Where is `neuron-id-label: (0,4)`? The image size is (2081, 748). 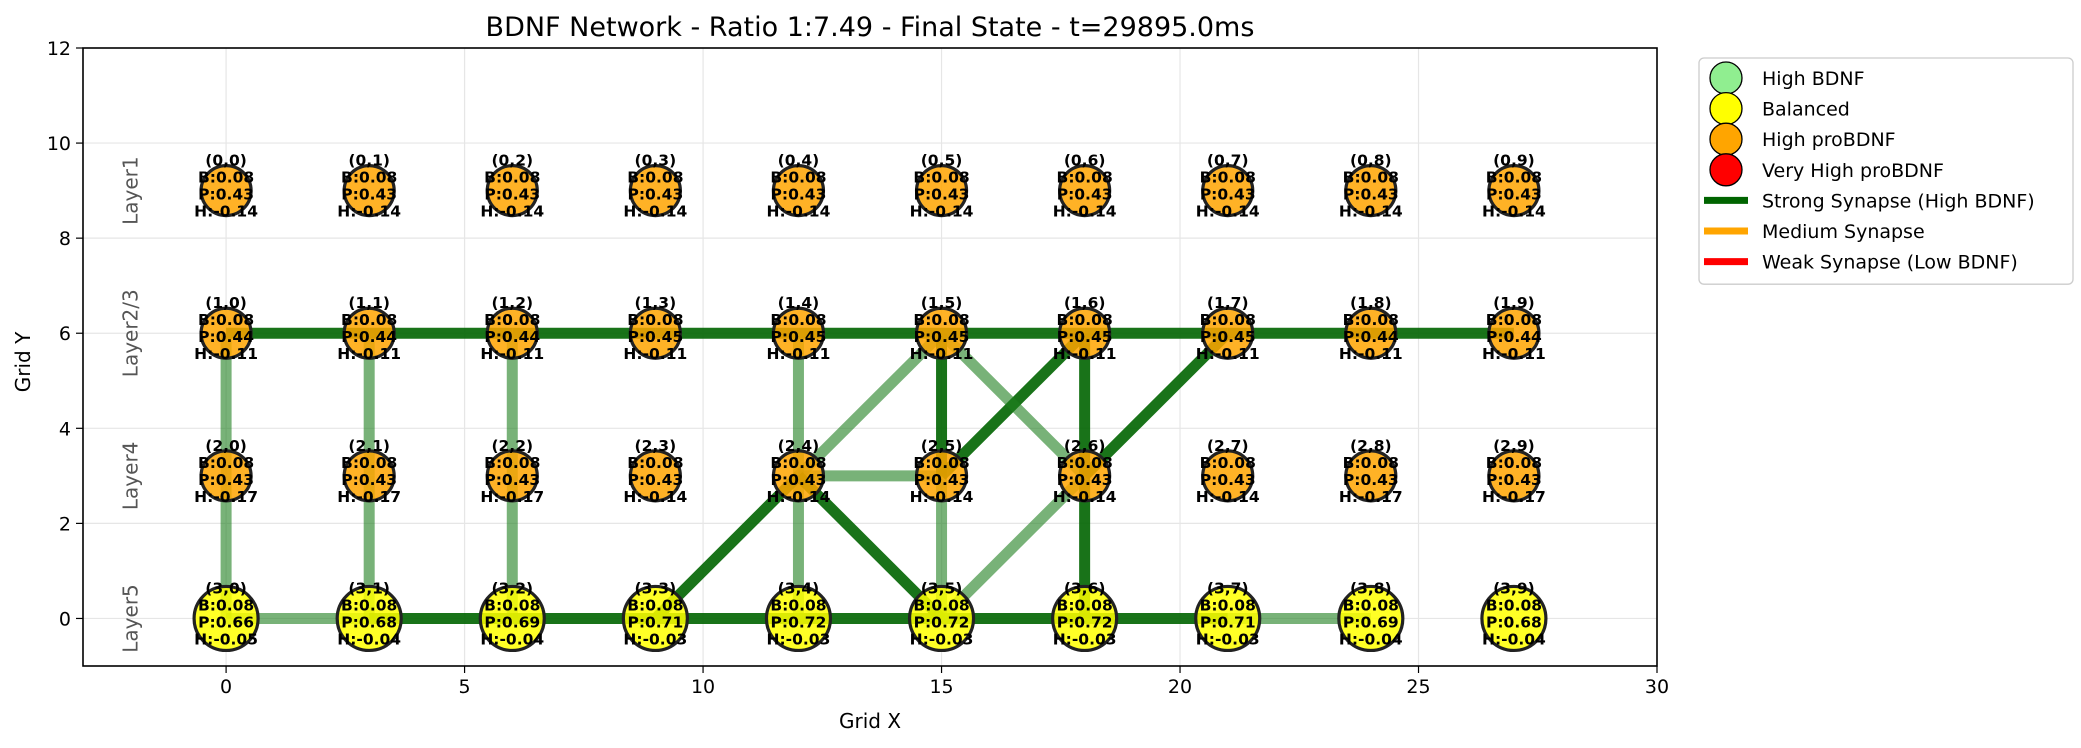
neuron-id-label: (0,4) is located at coordinates (799, 161).